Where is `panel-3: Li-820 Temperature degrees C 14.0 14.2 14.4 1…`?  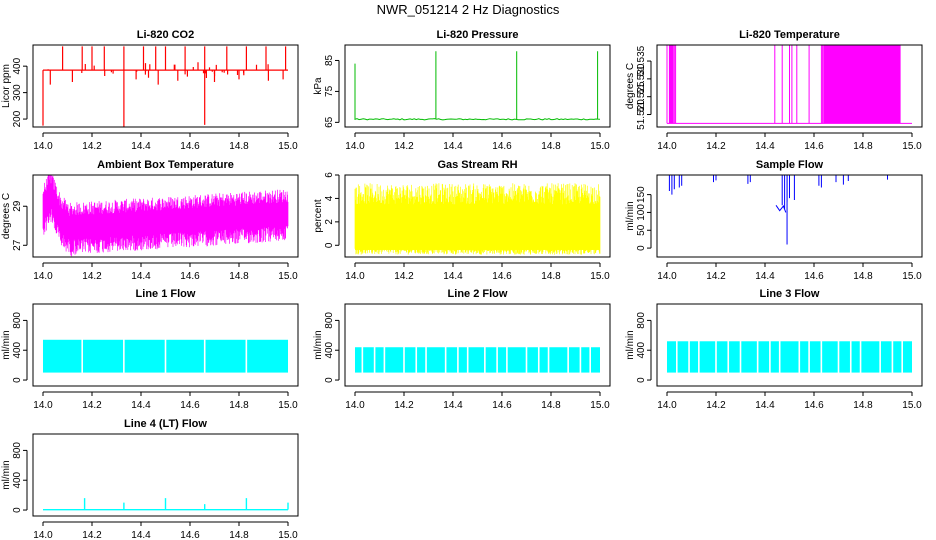 panel-3: Li-820 Temperature degrees C 14.0 14.2 14.4 1… is located at coordinates (774, 90).